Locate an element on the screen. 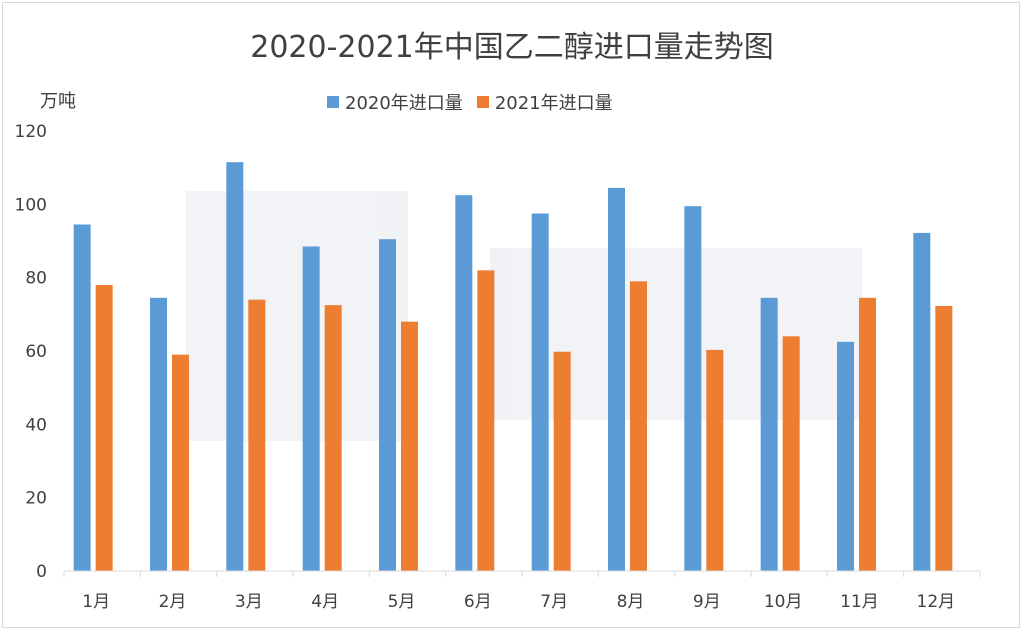  x-tick-label: 10月 is located at coordinates (783, 602).